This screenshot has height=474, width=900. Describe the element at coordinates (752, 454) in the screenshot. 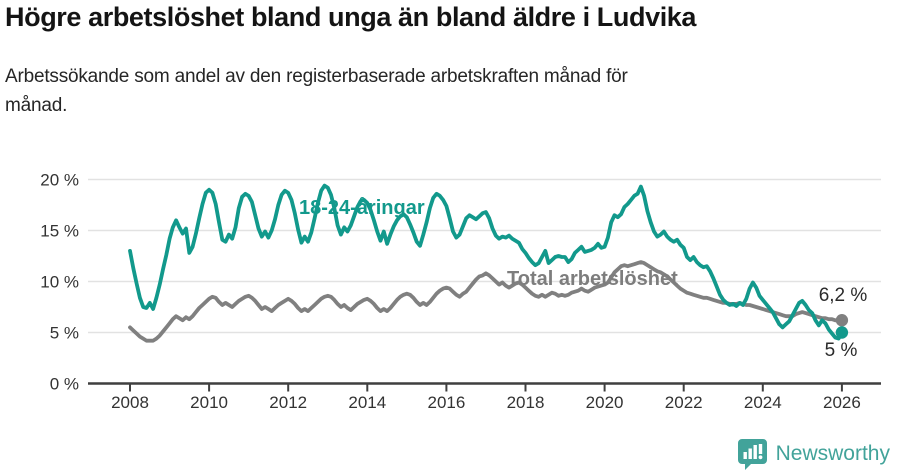

I see `newsworthy-logo-icon` at that location.